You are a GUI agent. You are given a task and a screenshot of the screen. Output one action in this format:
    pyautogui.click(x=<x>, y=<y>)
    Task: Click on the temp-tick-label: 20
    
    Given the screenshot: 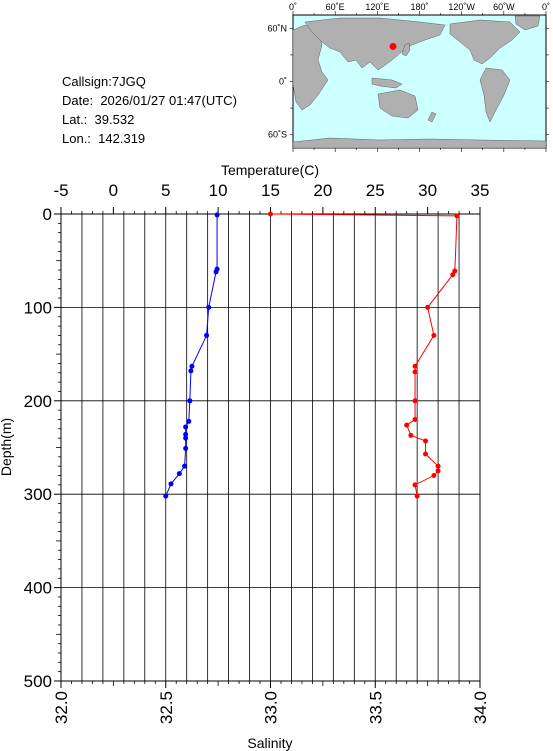 What is the action you would take?
    pyautogui.click(x=322, y=190)
    